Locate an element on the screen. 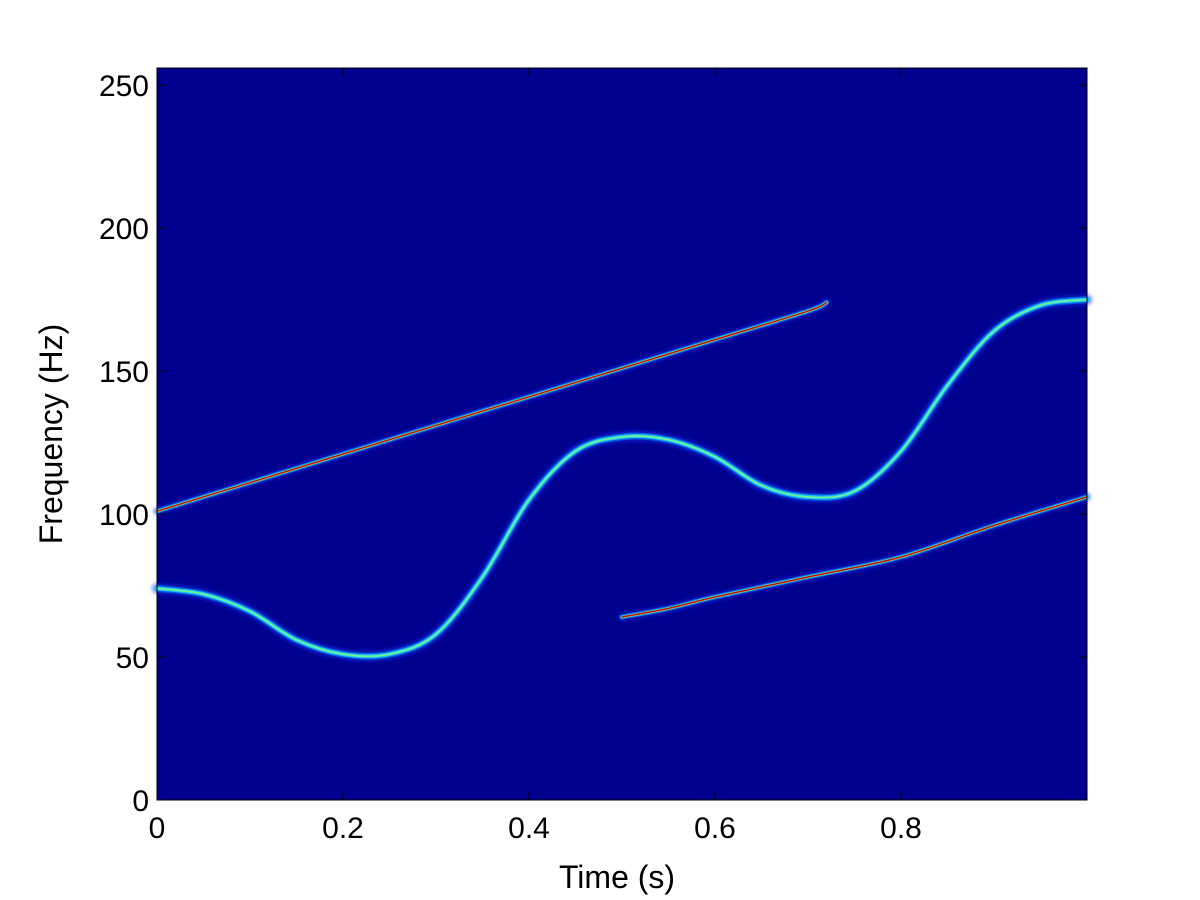  y-tick-label: 100 is located at coordinates (124, 515).